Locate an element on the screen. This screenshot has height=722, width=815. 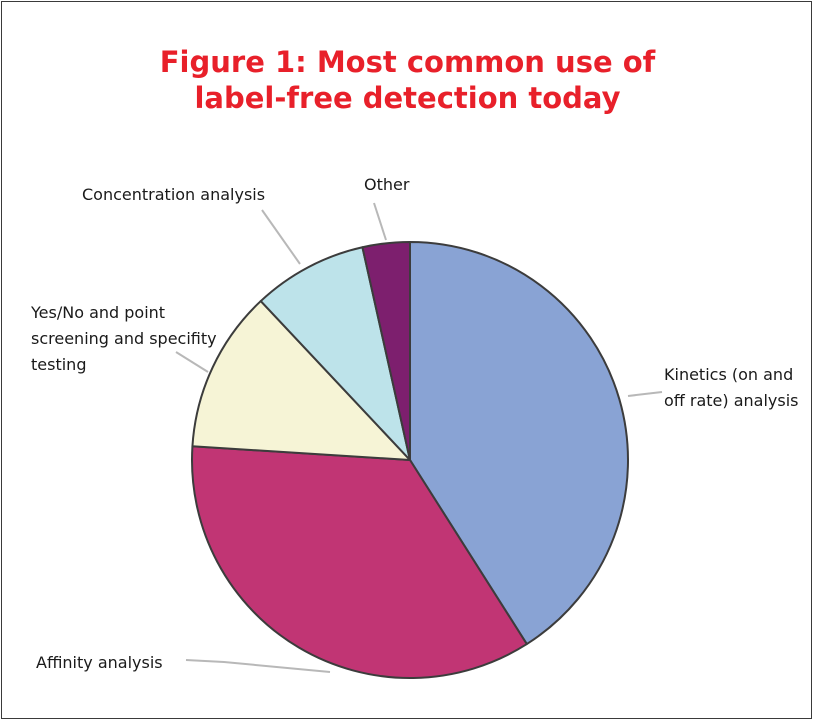
slice-label-concentration-analysis: Concentration analysis is located at coordinates (173, 194).